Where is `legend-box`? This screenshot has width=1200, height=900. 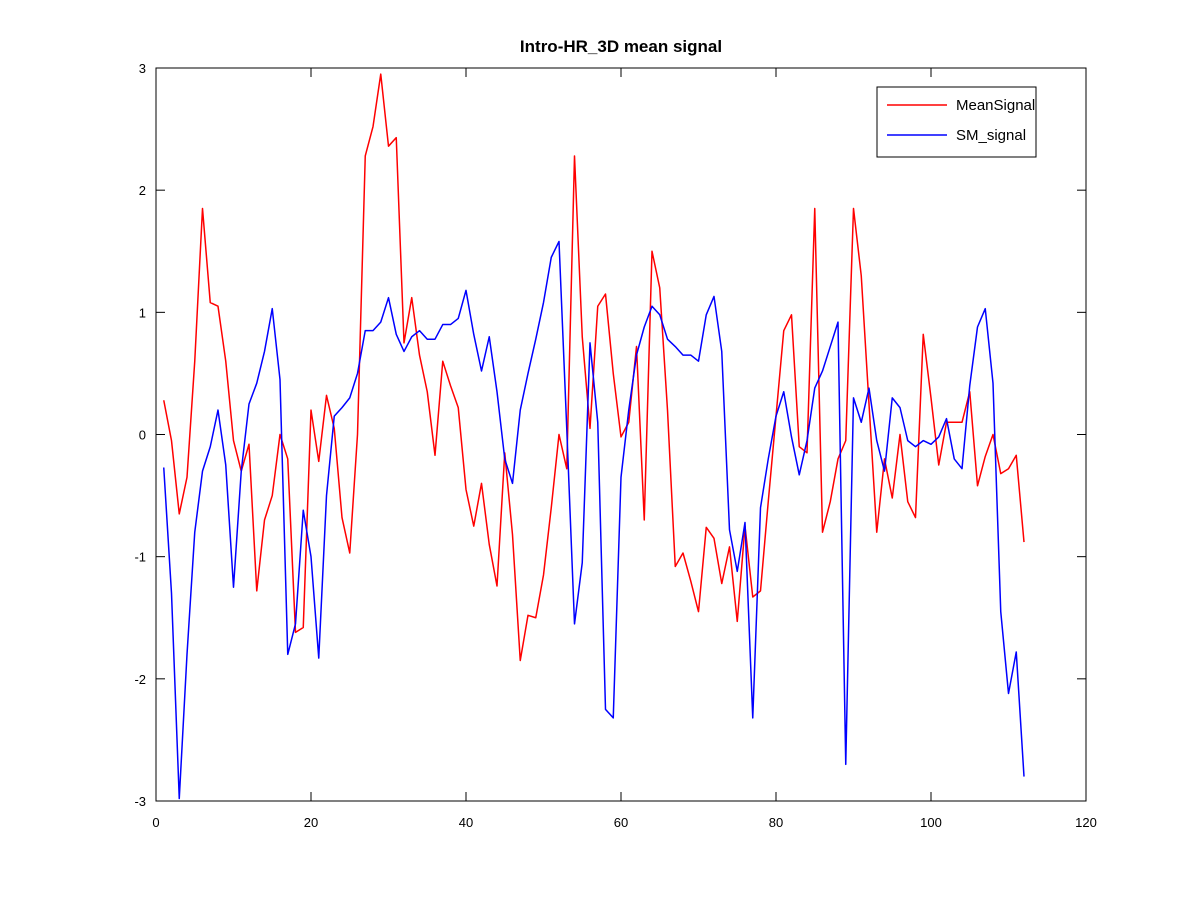
legend-box is located at coordinates (956, 122).